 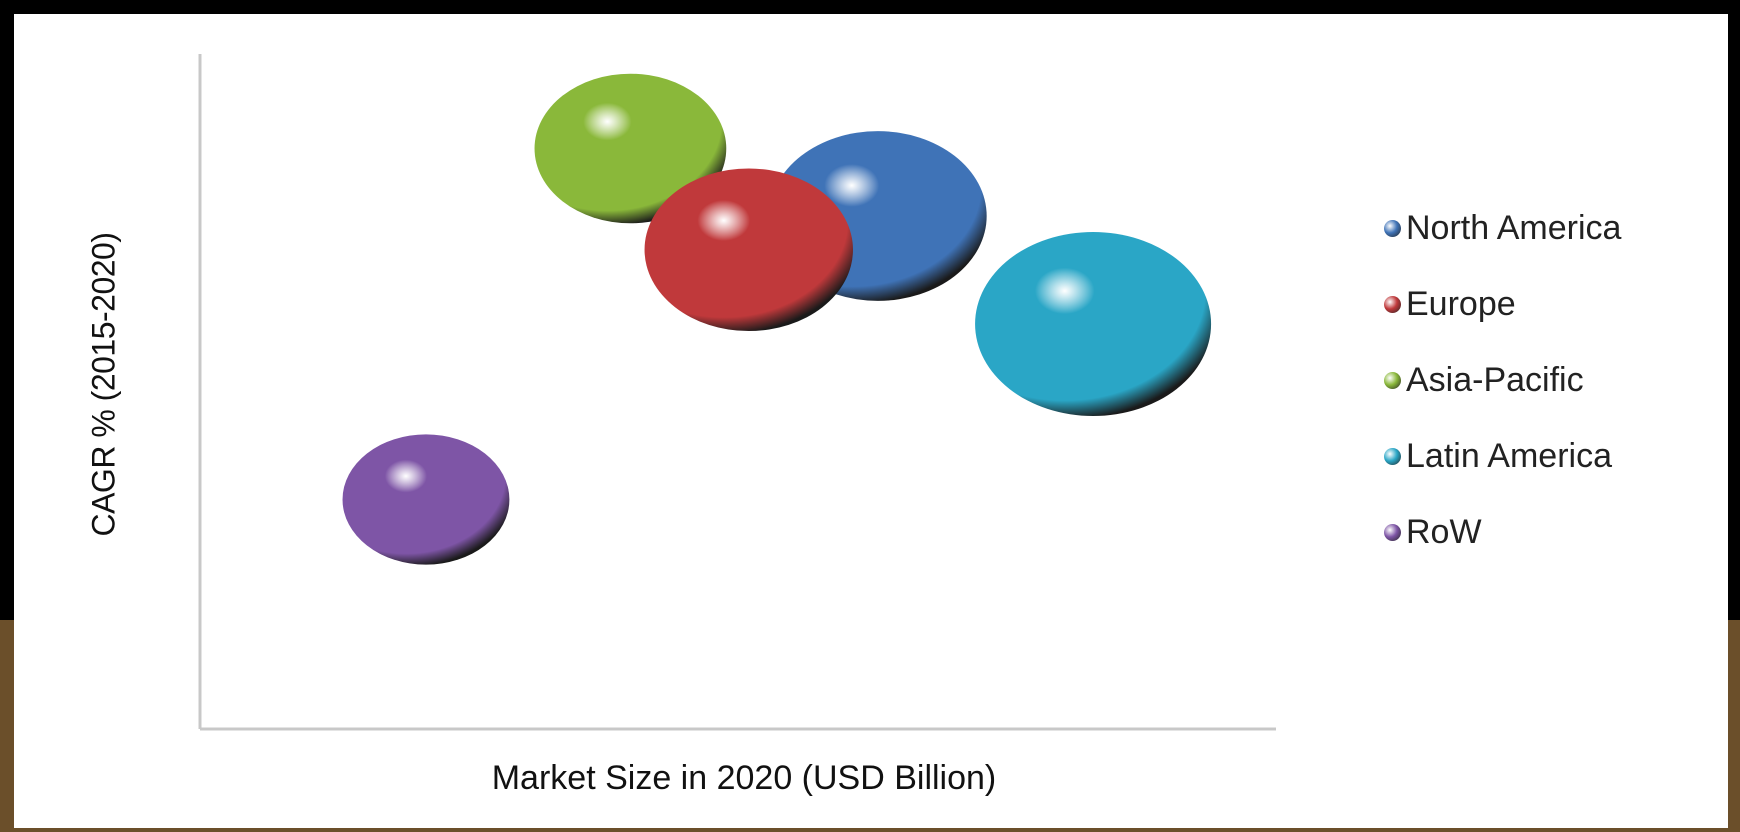 I want to click on bubble-europe, so click(x=748, y=250).